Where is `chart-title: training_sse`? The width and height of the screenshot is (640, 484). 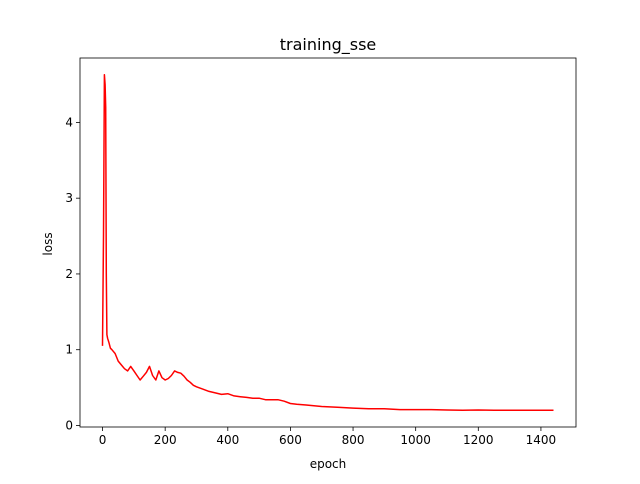
chart-title: training_sse is located at coordinates (328, 45).